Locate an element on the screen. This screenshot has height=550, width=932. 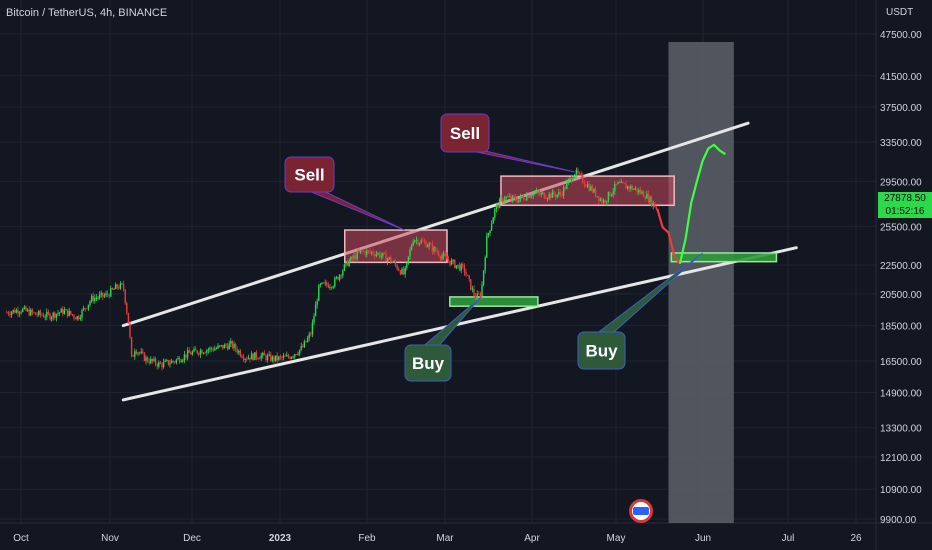
callout-box-sell is located at coordinates (309, 174).